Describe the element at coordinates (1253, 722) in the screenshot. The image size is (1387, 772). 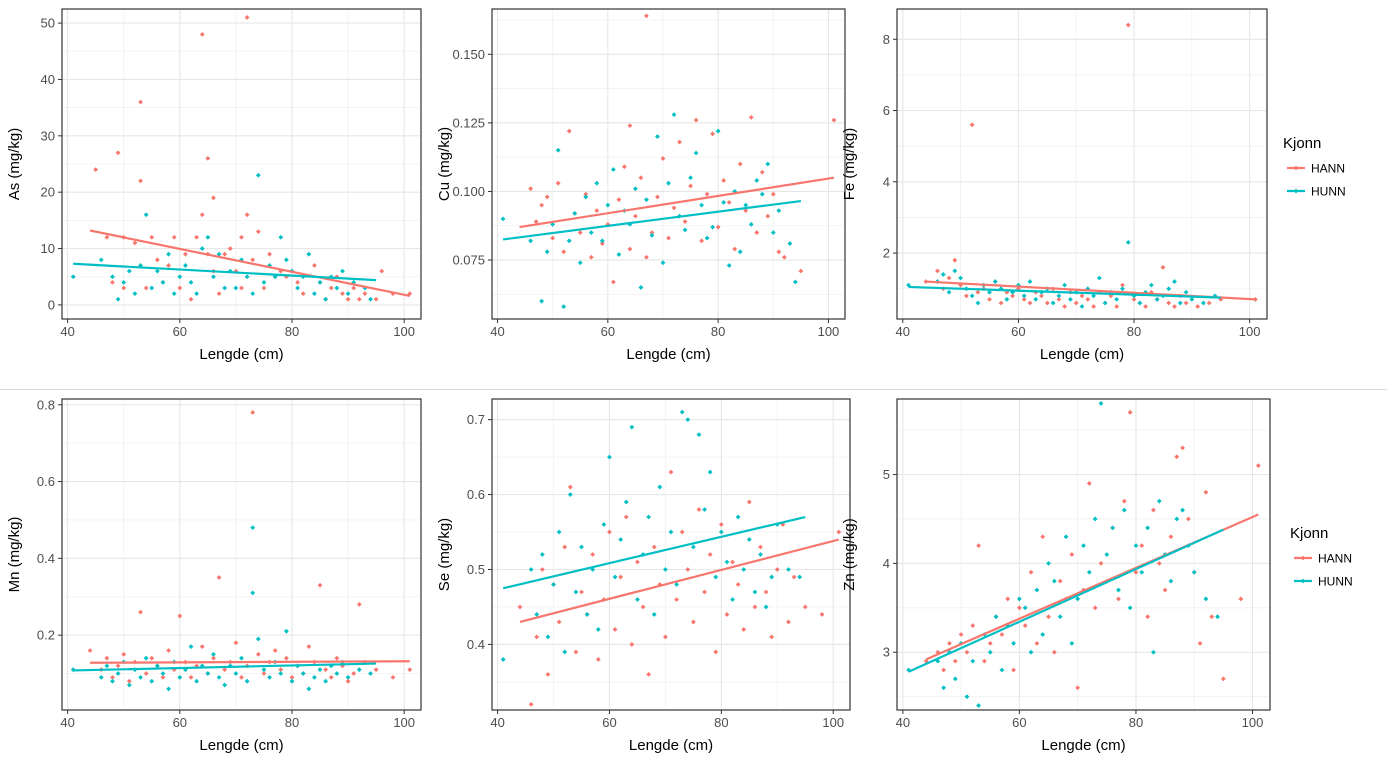
I see `x-tick-label: 100` at that location.